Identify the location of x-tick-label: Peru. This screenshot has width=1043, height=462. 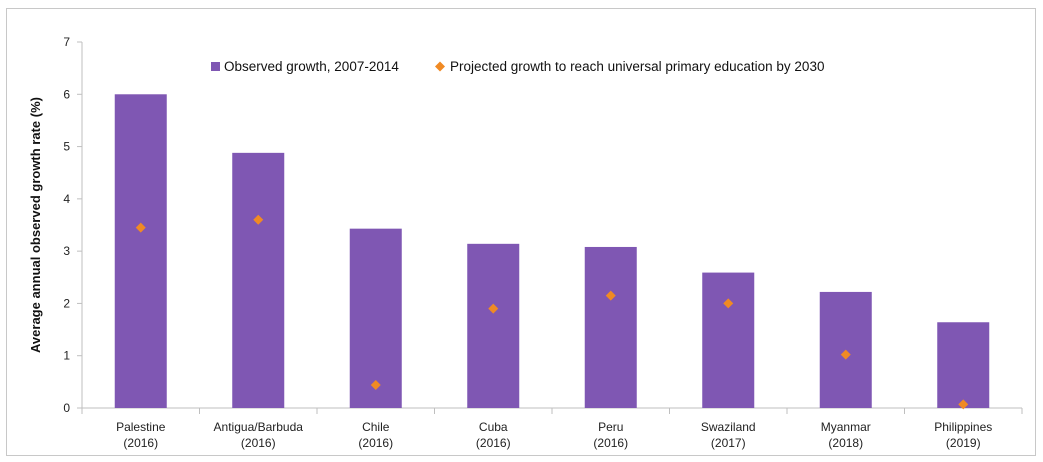
(610, 427).